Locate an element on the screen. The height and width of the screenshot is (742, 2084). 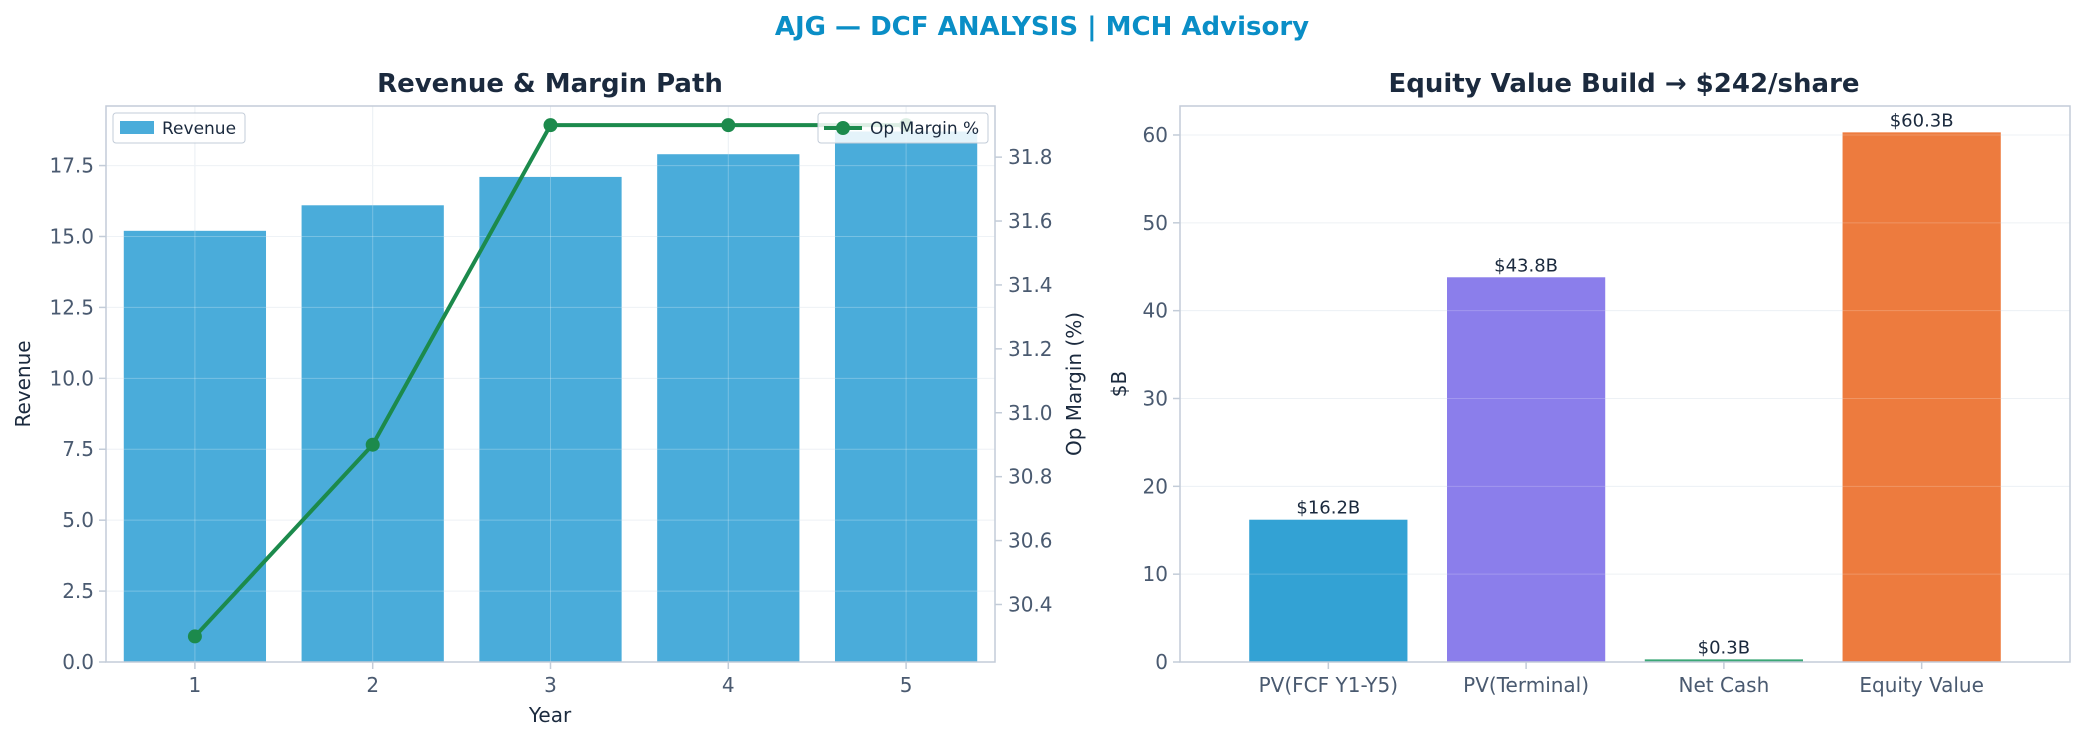
revenue-x-tick-label: 2 is located at coordinates (372, 685).